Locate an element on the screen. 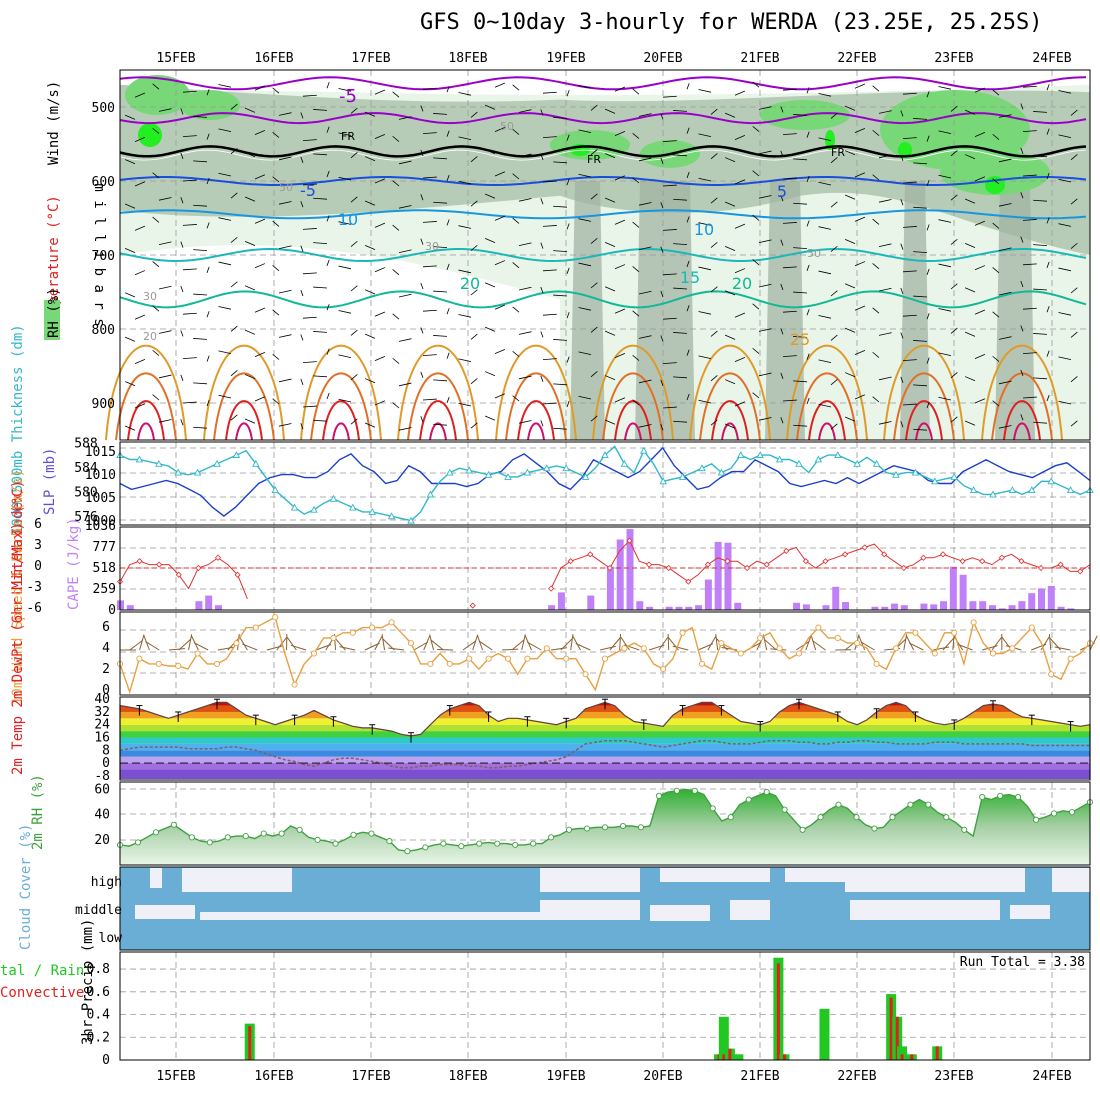 Image resolution: width=1100 pixels, height=1100 pixels. rh-tick: 40 is located at coordinates (102, 815).